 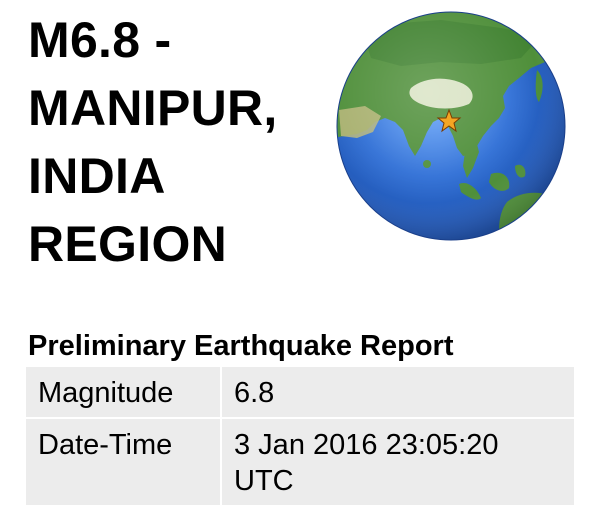 What do you see at coordinates (241, 346) in the screenshot?
I see `report-heading: Preliminary Earthquake Report` at bounding box center [241, 346].